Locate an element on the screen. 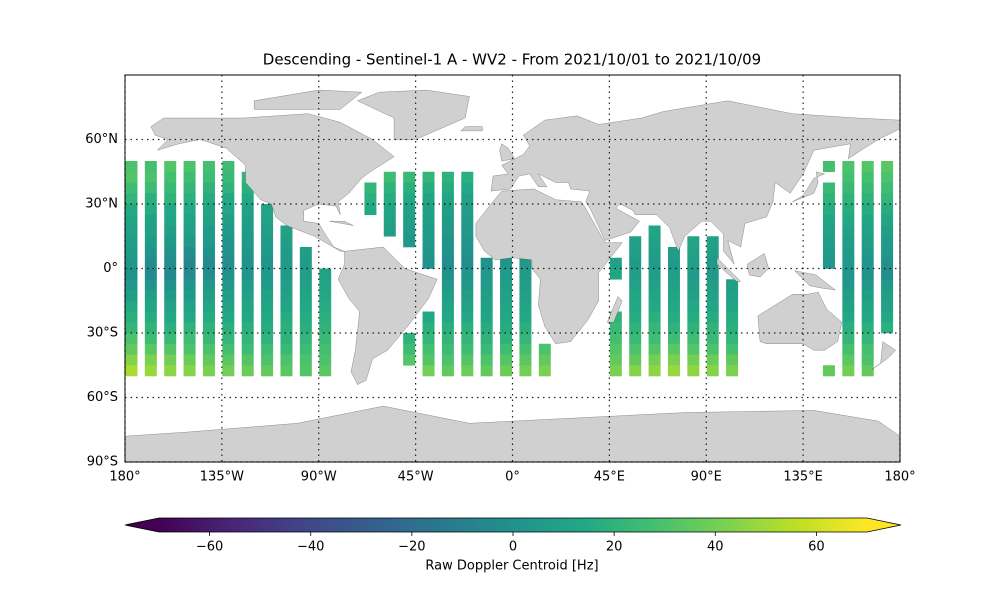 The image size is (1000, 600). x-tick-label: 45°W is located at coordinates (416, 477).